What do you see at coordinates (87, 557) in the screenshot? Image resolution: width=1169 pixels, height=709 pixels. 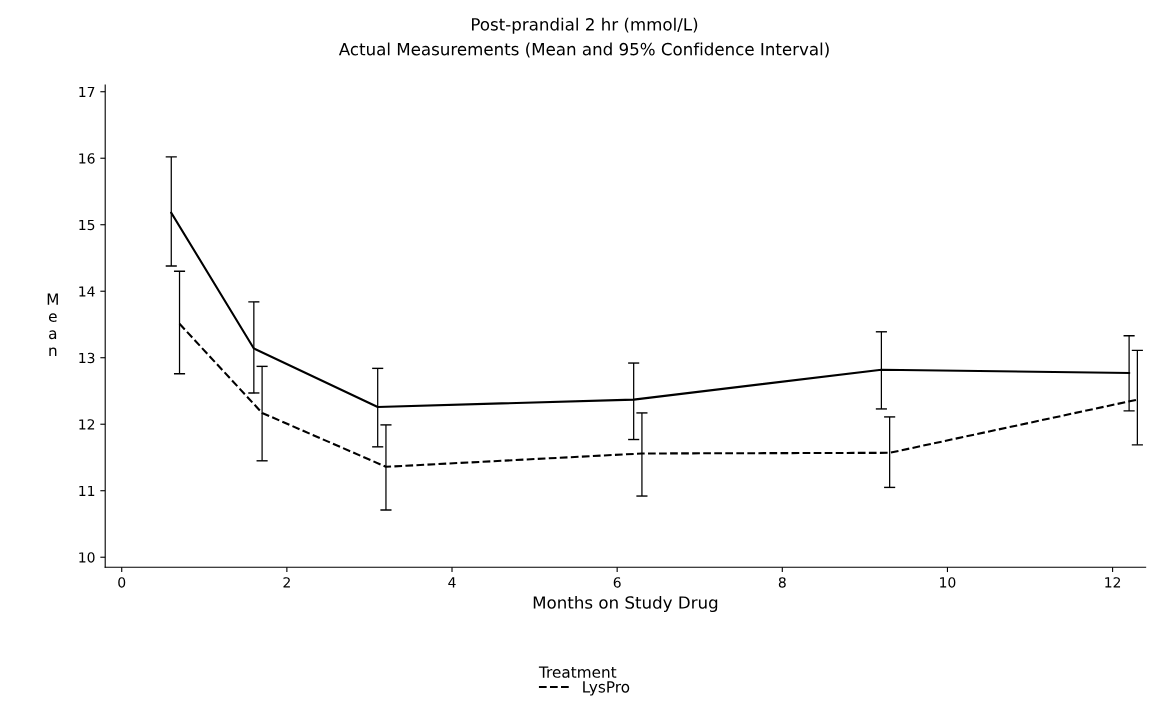 I see `y-tick-label: 10` at bounding box center [87, 557].